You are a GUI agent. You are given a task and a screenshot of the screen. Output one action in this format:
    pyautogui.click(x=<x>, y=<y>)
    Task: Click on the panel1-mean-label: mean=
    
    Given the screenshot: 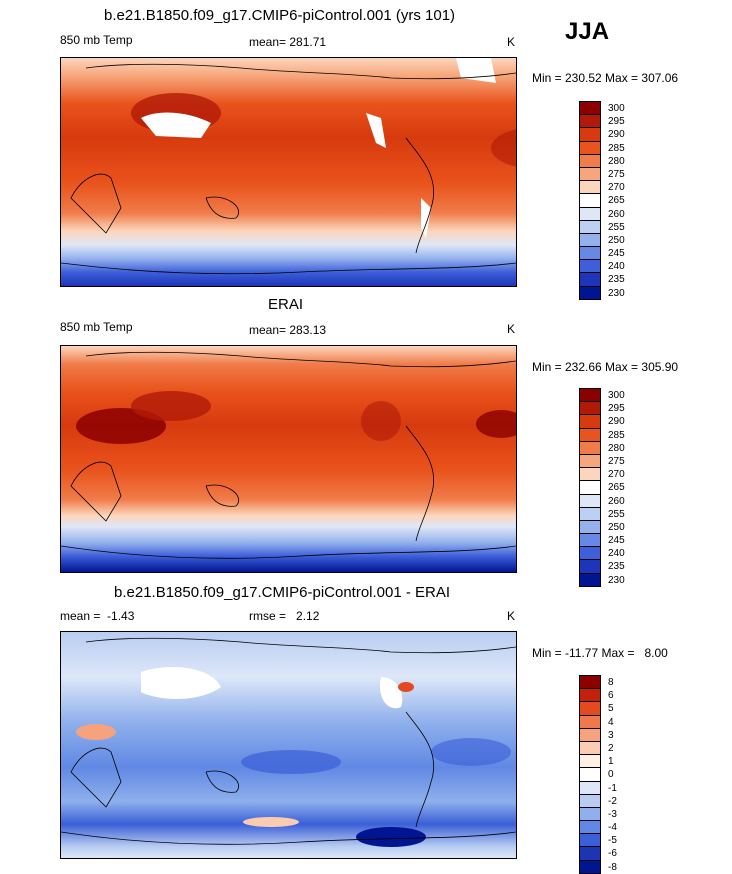 What is the action you would take?
    pyautogui.click(x=268, y=42)
    